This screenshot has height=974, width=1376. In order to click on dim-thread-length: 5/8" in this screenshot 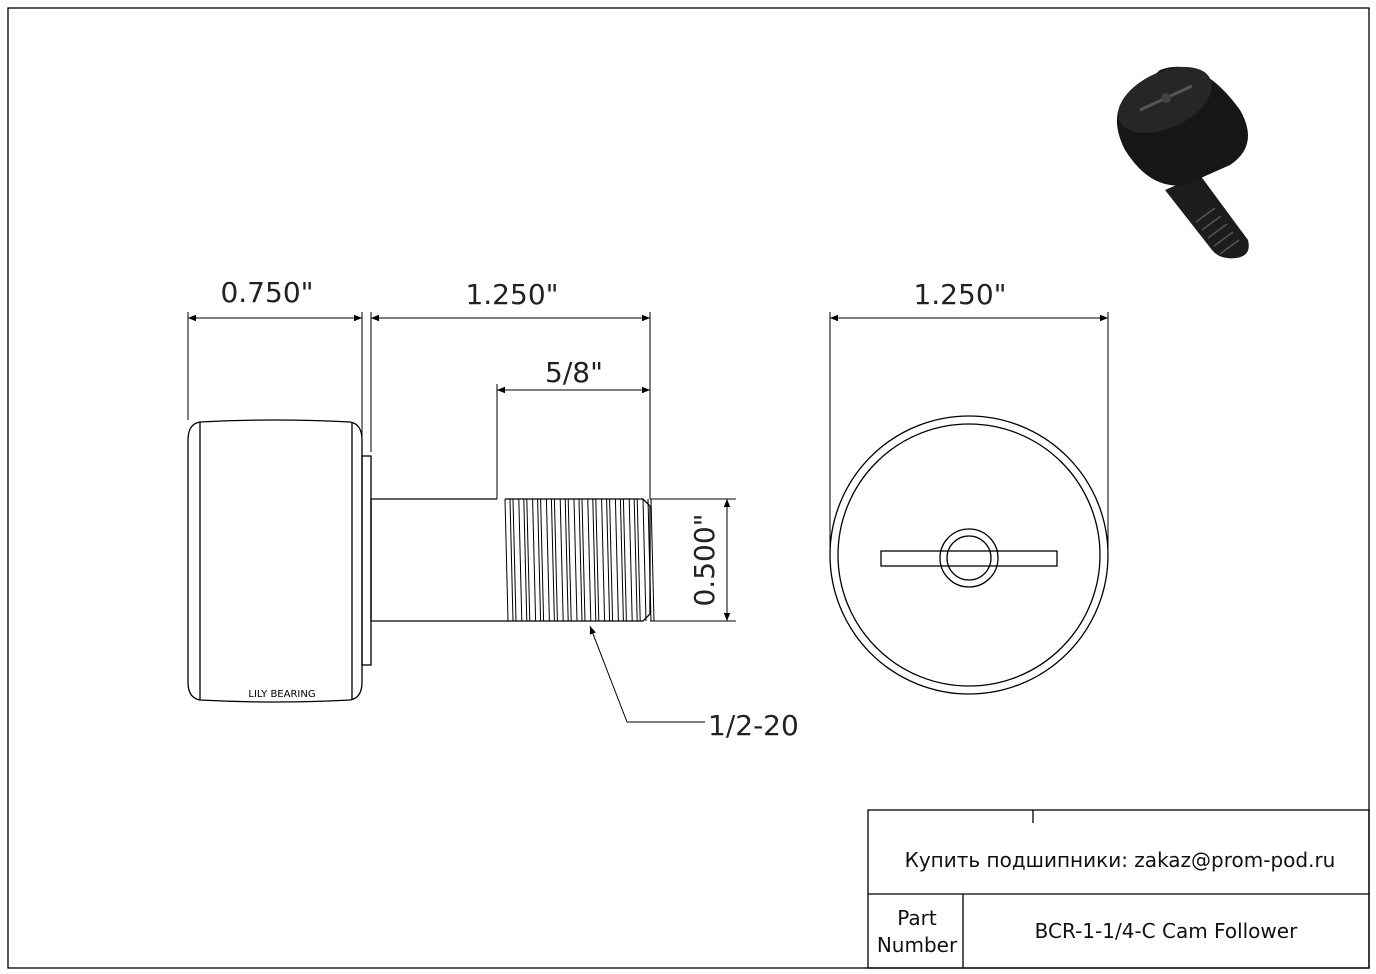, I will do `click(574, 372)`.